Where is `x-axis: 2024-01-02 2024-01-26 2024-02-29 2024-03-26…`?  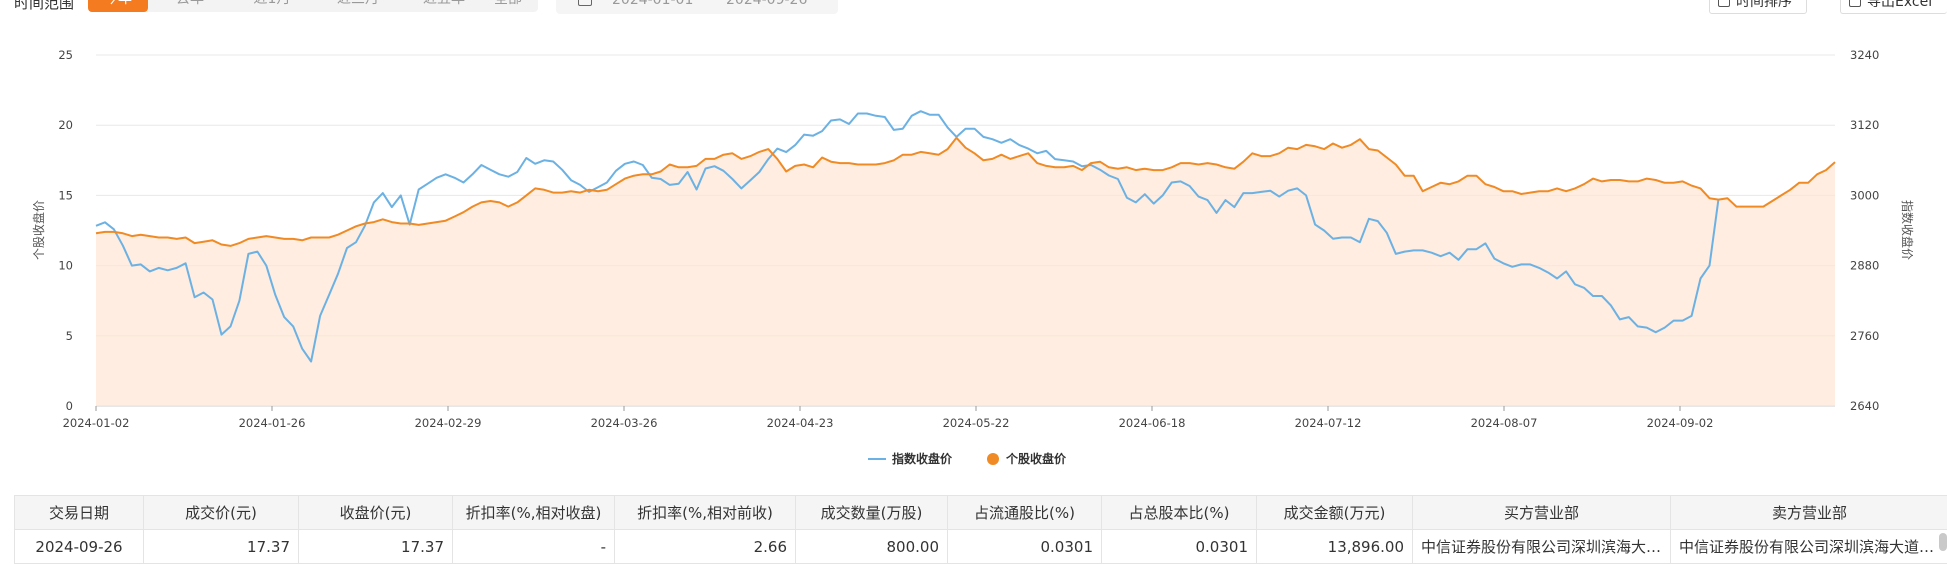
x-axis: 2024-01-02 2024-01-26 2024-02-29 2024-03-26… is located at coordinates (888, 418).